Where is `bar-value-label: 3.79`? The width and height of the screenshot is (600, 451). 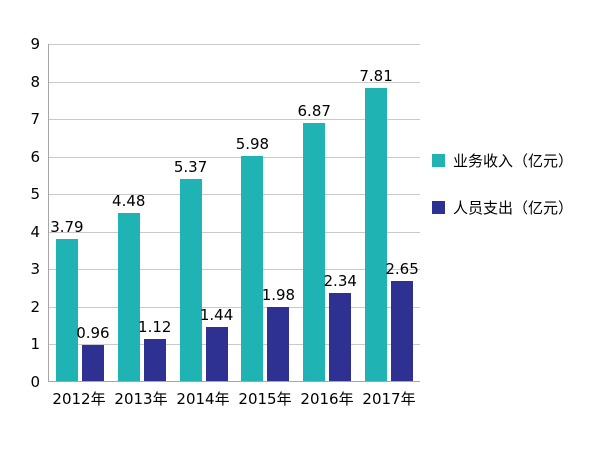
bar-value-label: 3.79 is located at coordinates (67, 226).